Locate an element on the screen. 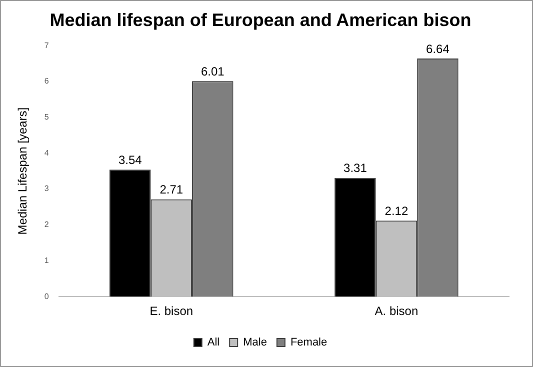  y-tick-label: 4 is located at coordinates (47, 153).